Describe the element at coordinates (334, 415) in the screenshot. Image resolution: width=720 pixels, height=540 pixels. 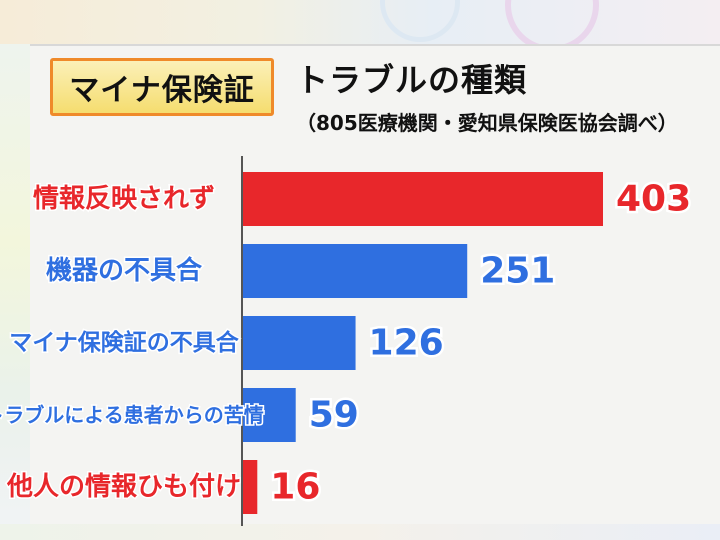
I see `value-label-3: 59` at that location.